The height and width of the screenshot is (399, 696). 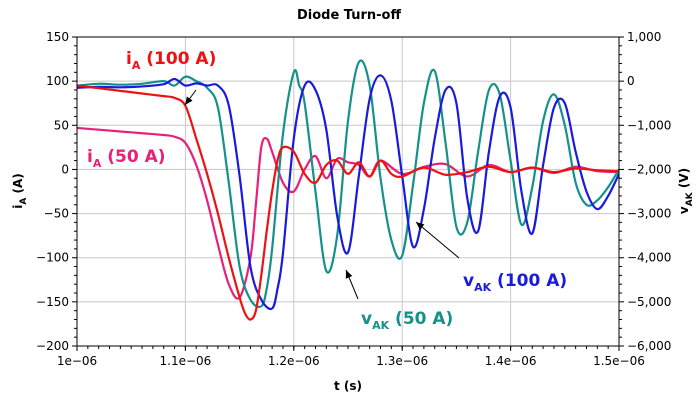 I want to click on y-right-axis-label: vAK (V), so click(x=686, y=191).